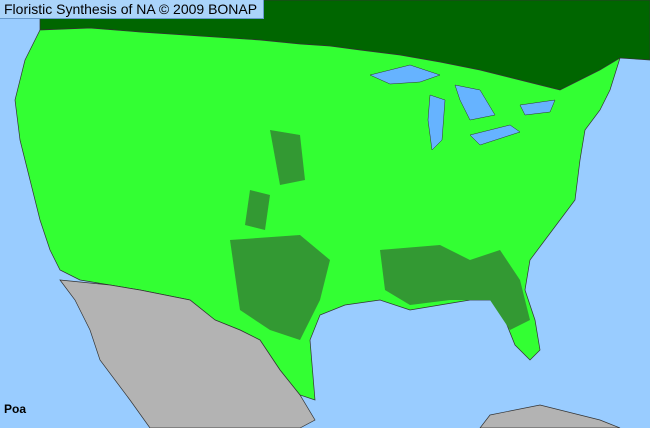  I want to click on mexico-region, so click(187, 353).